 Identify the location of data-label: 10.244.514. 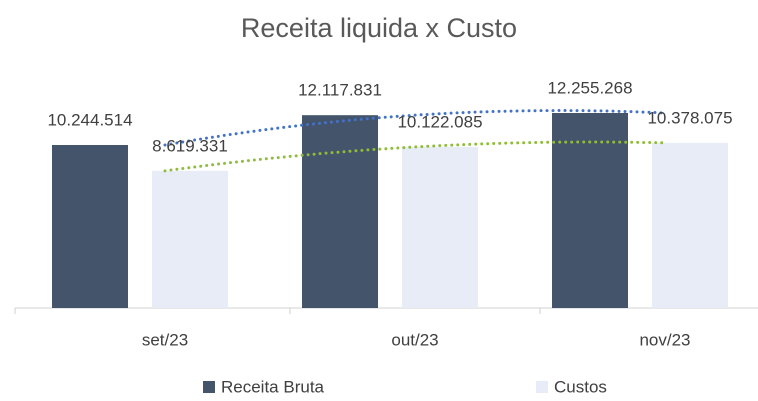
(89, 119).